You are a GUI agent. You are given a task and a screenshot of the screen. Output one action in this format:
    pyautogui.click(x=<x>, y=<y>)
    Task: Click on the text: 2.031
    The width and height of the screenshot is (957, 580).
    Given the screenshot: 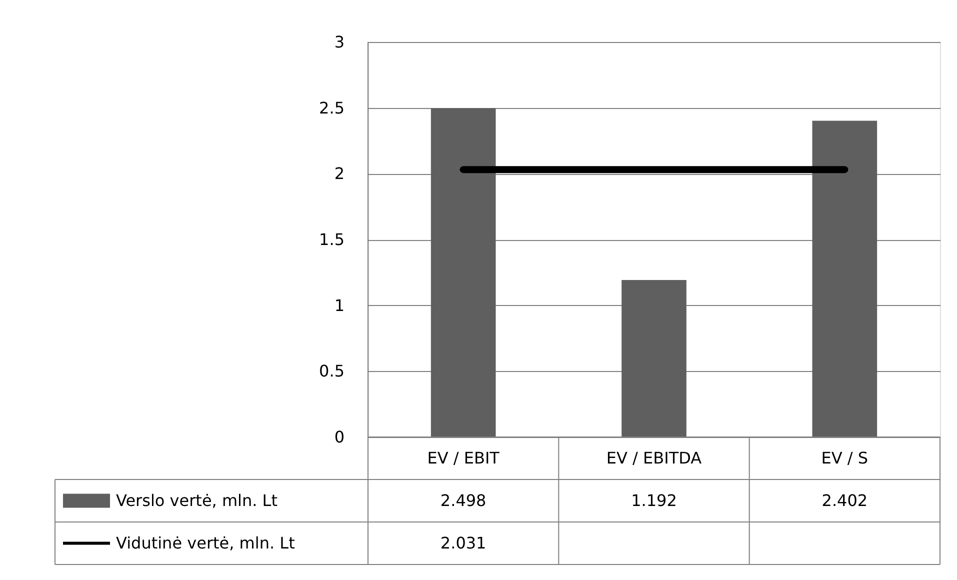 What is the action you would take?
    pyautogui.click(x=463, y=542)
    